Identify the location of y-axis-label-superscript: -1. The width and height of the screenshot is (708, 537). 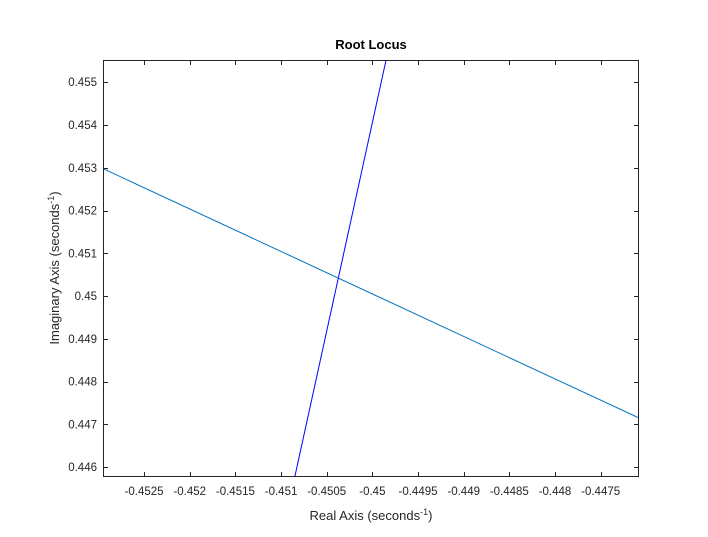
(51, 200).